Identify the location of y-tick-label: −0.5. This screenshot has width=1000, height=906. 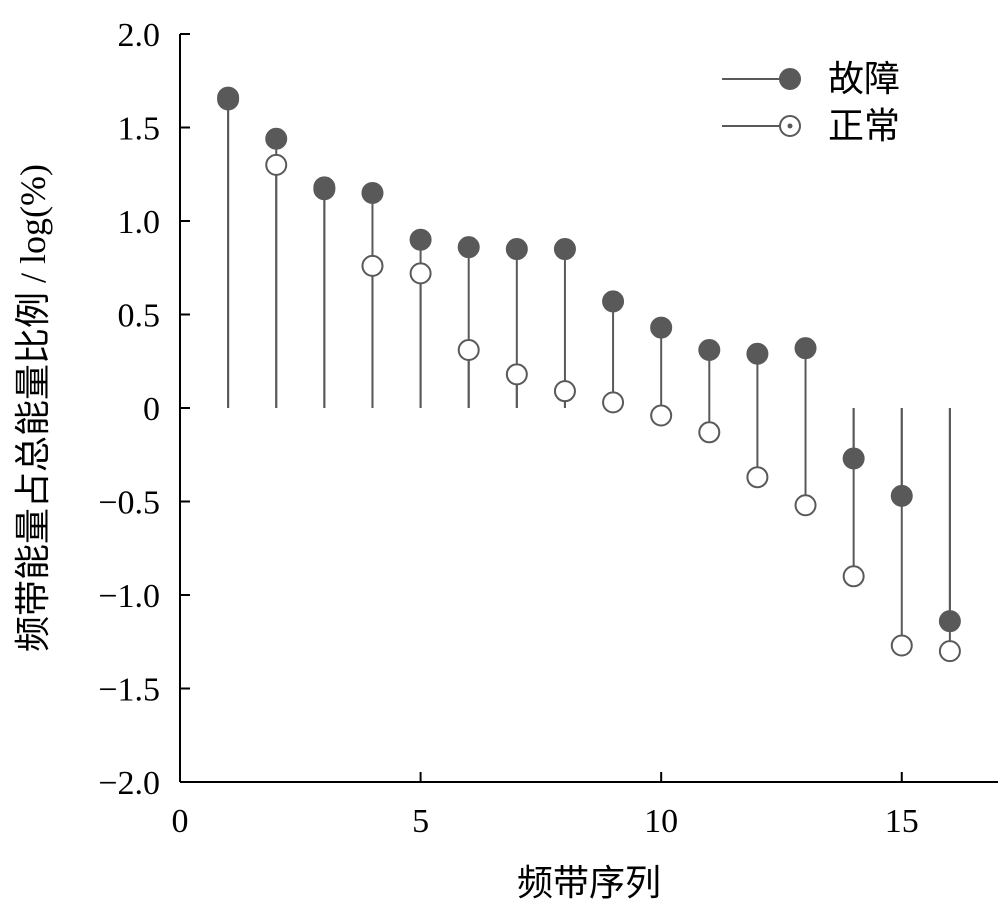
(129, 503).